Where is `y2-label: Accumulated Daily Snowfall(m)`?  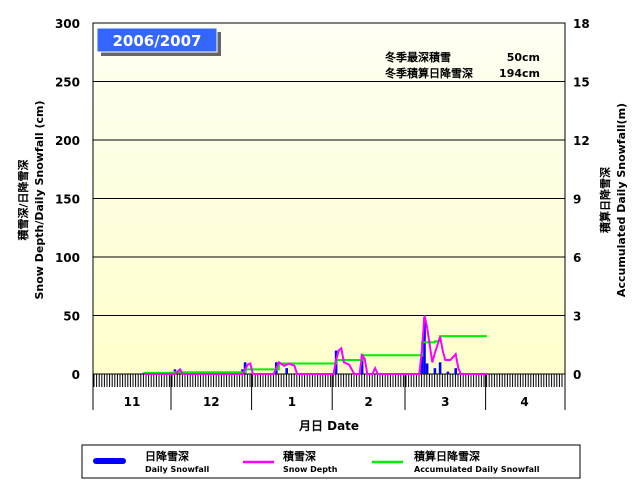
y2-label: Accumulated Daily Snowfall(m) is located at coordinates (621, 200).